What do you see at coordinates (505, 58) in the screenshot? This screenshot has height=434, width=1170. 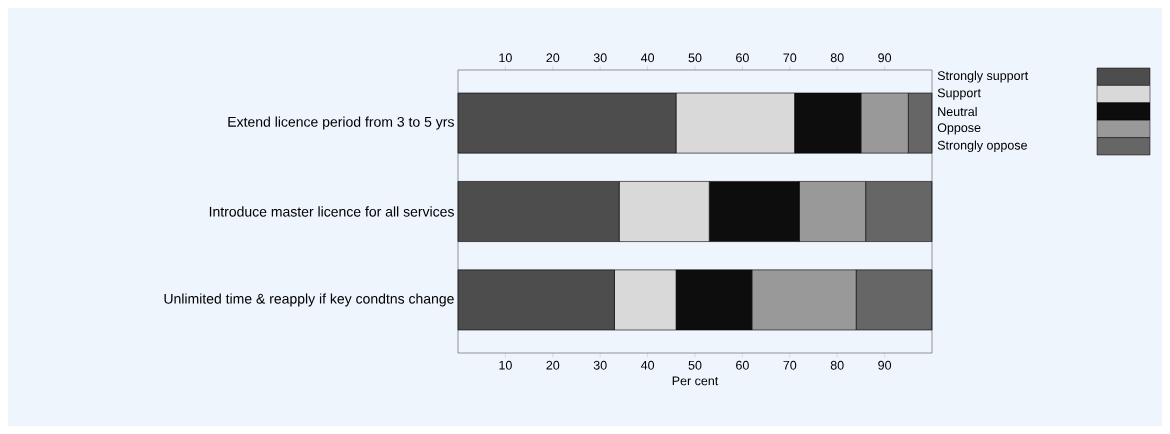 I see `x2-tick-label: 10` at bounding box center [505, 58].